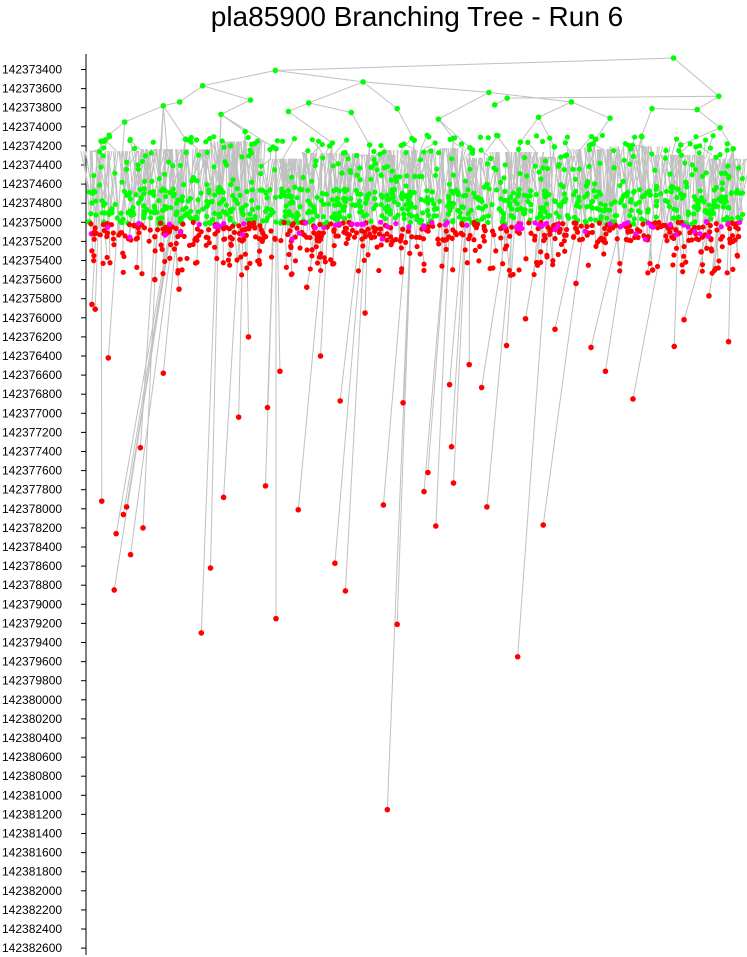 The height and width of the screenshot is (957, 747). I want to click on y-tick-label: 142376600, so click(32, 375).